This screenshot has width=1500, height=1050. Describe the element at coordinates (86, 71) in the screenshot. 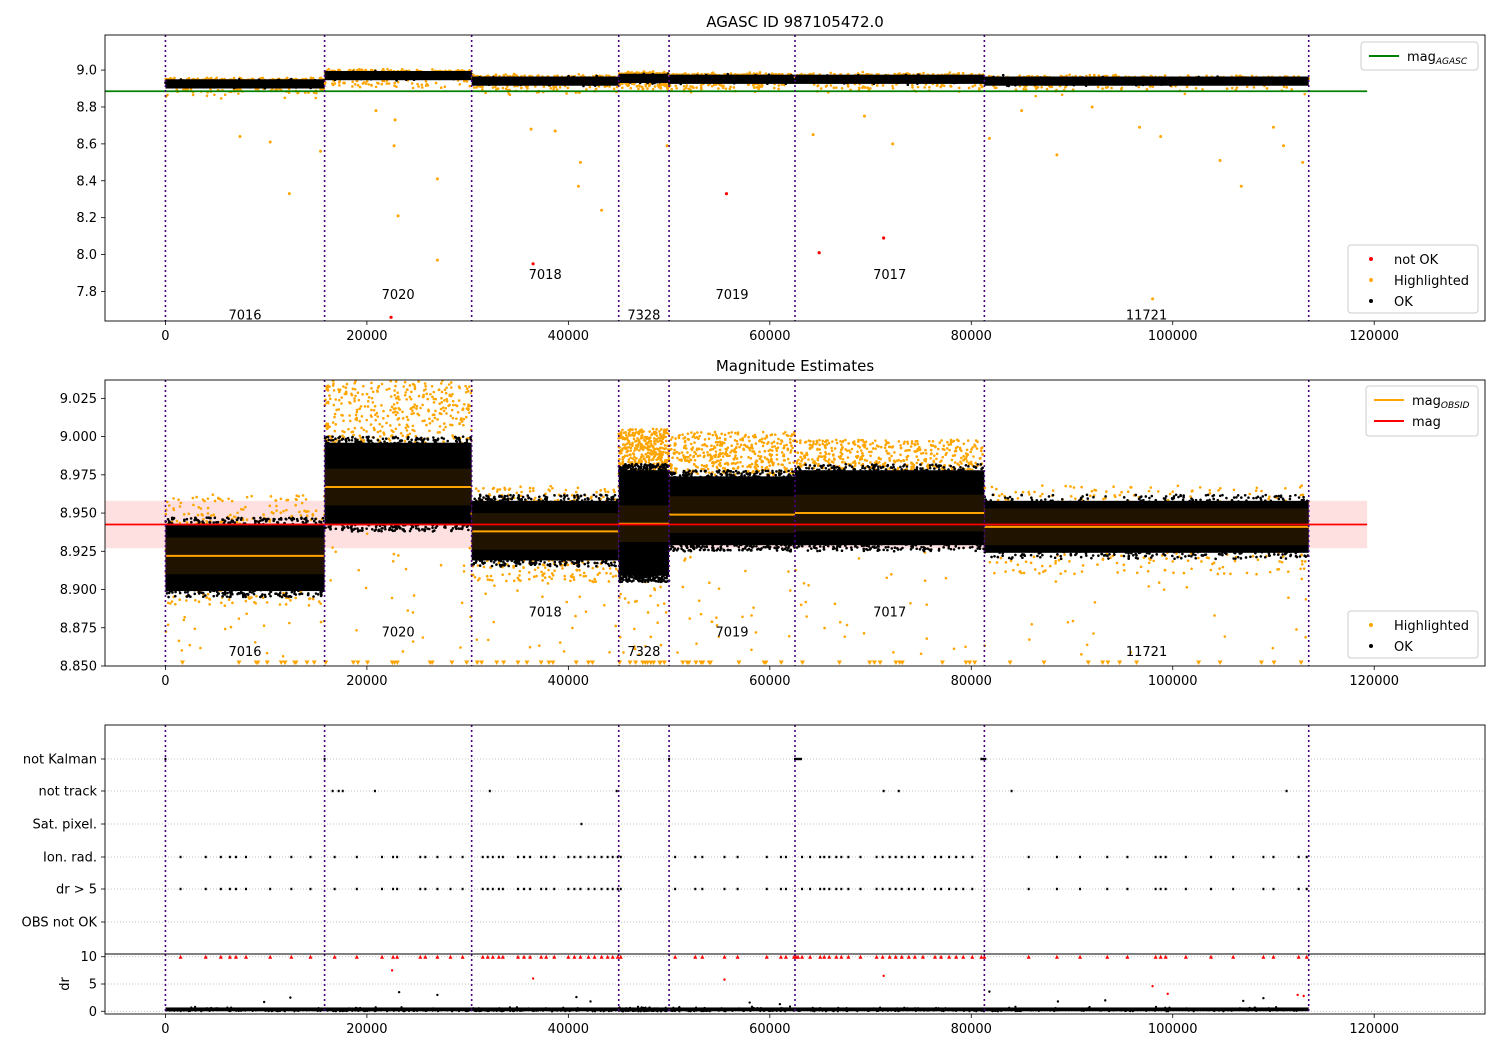

I see `y-tick-label: 9.0` at that location.